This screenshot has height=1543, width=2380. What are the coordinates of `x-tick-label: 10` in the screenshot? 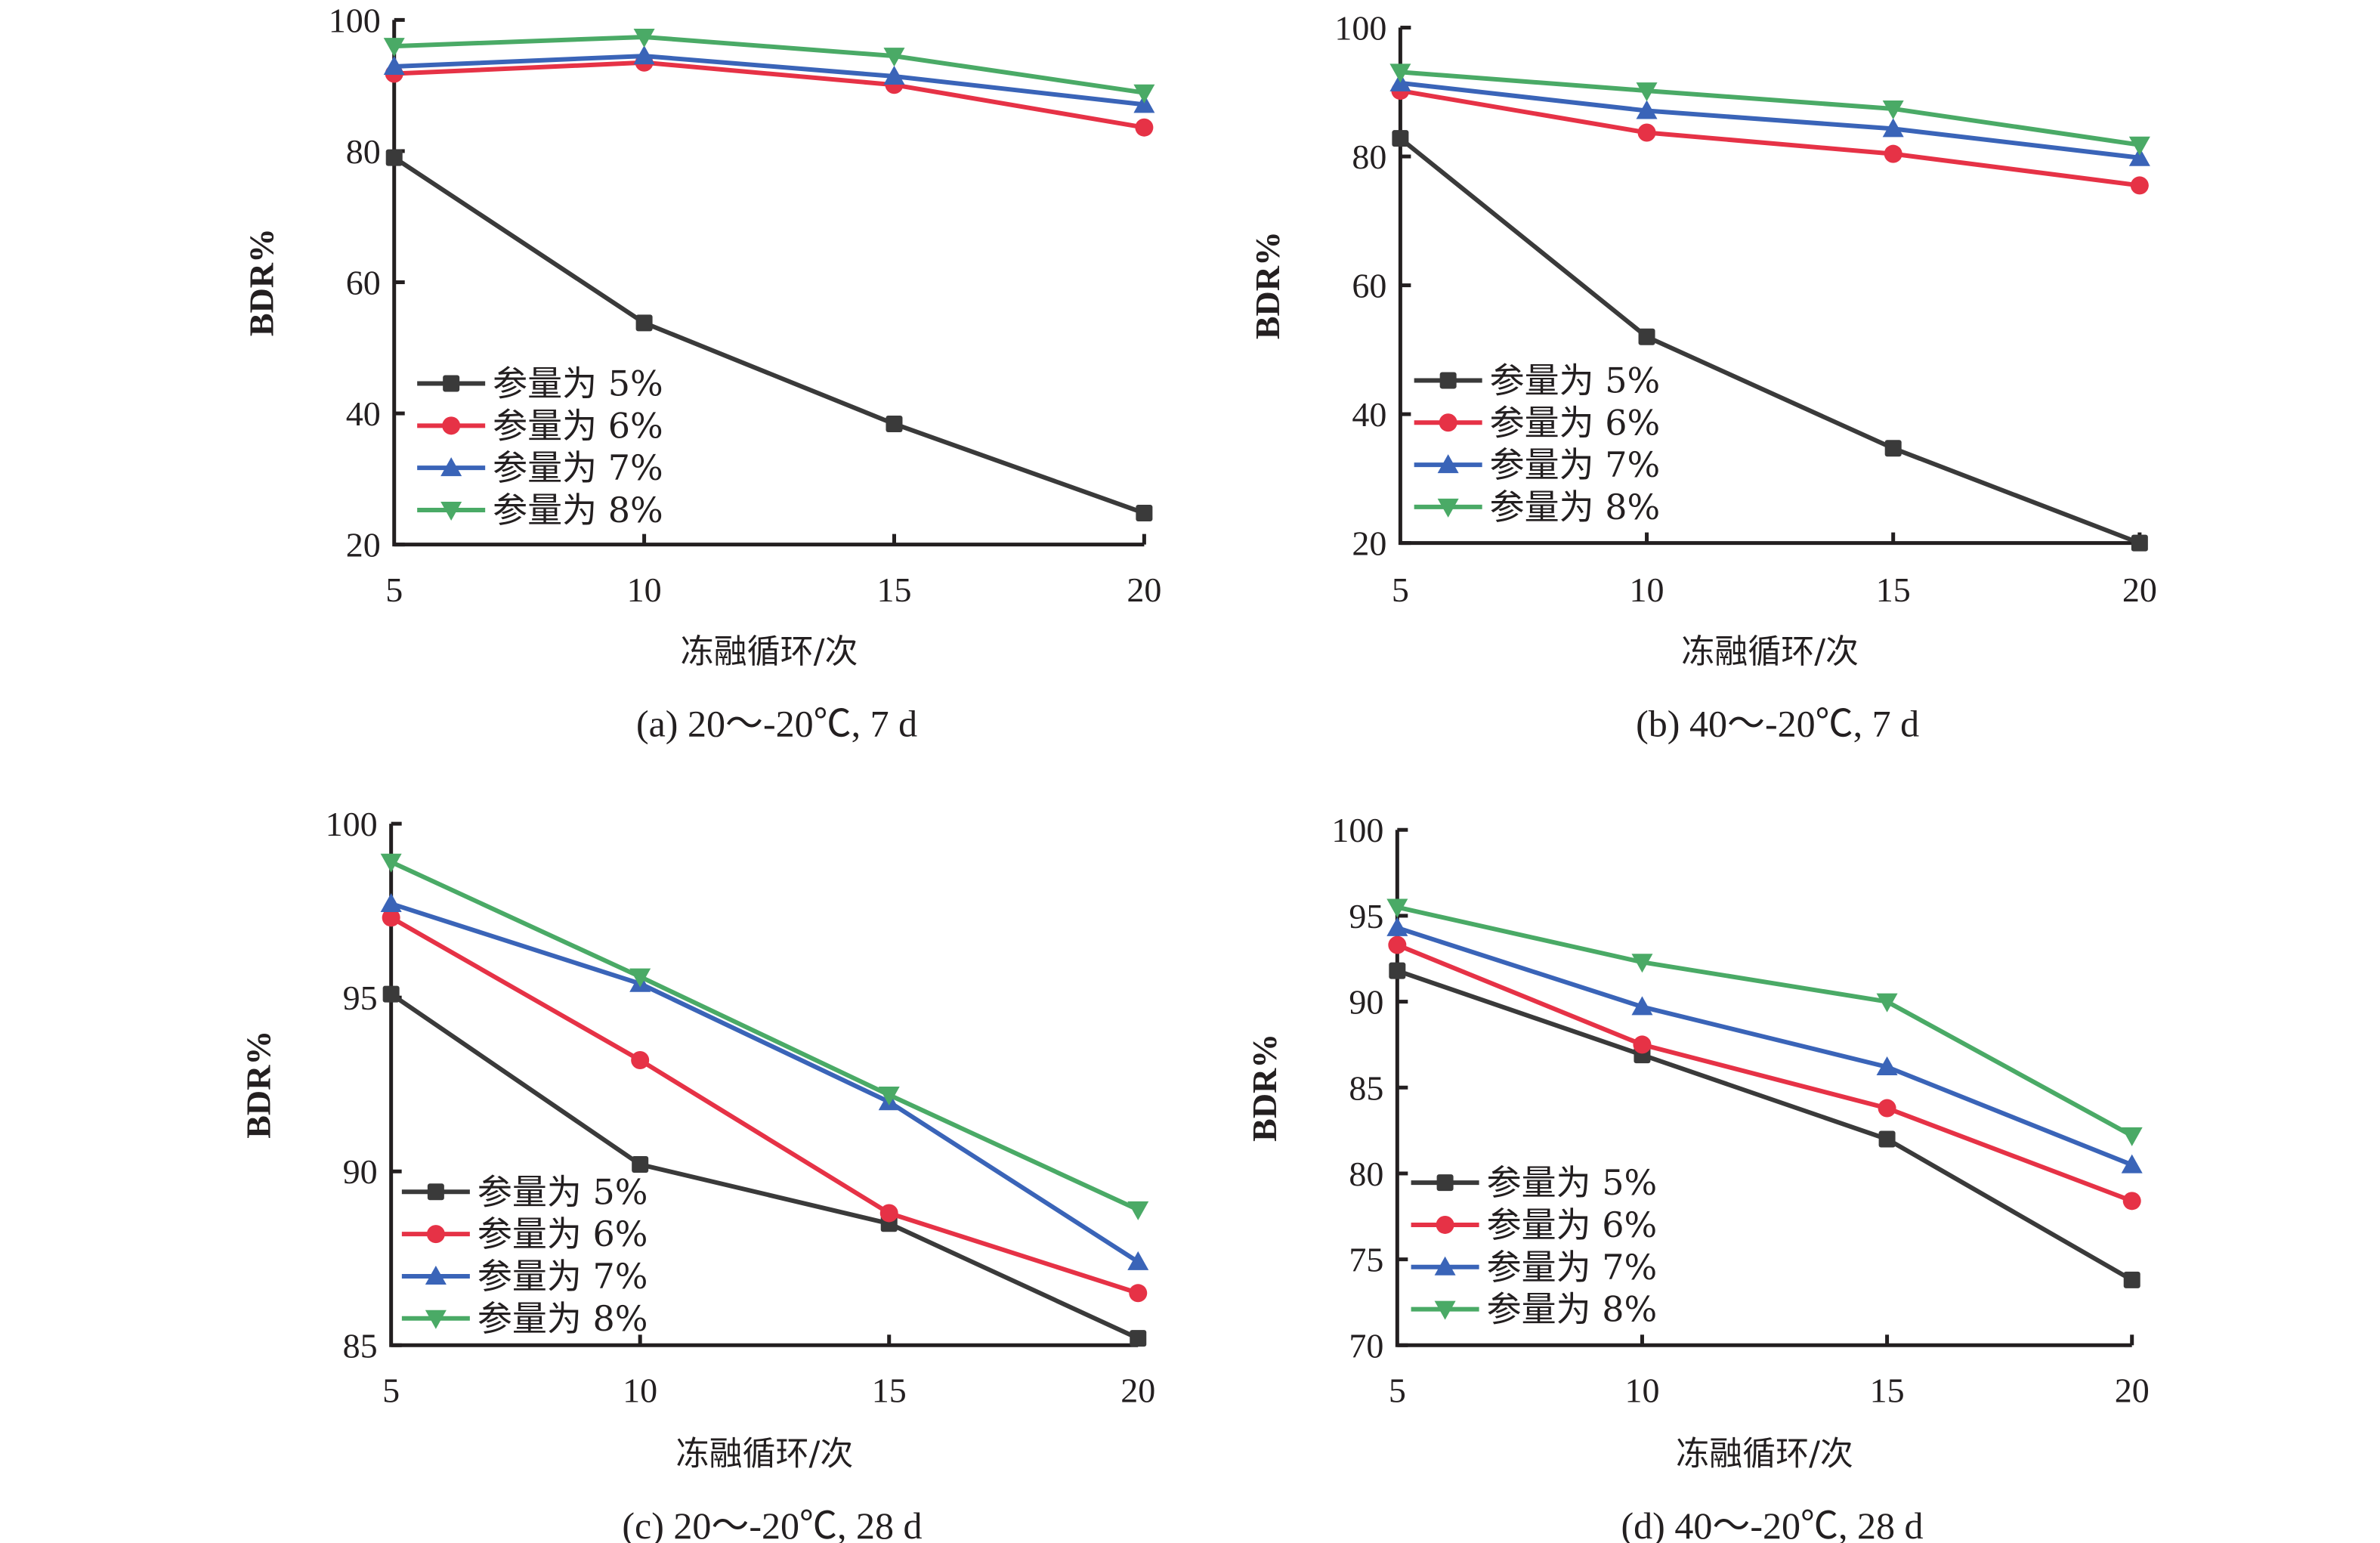 It's located at (1641, 1390).